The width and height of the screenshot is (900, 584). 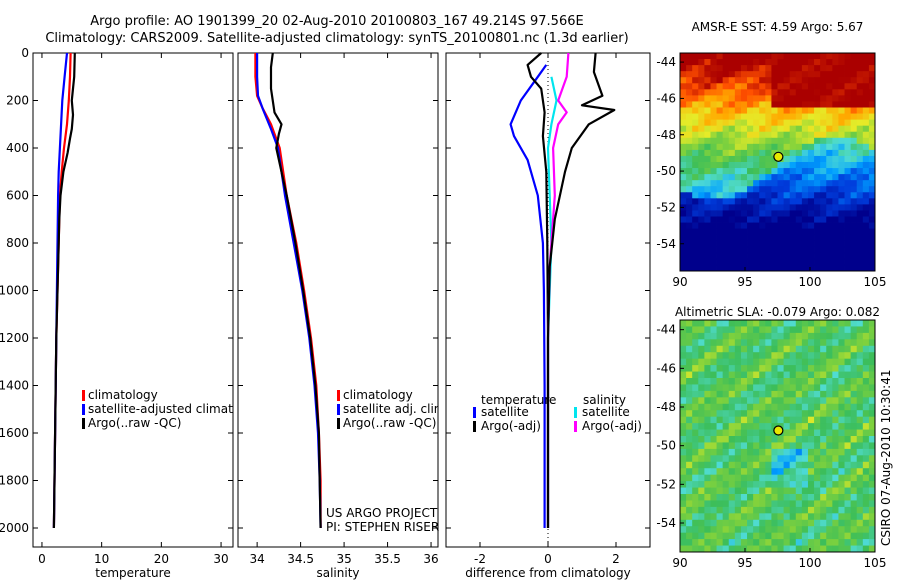 I want to click on lat-tick-label: -46, so click(x=666, y=98).